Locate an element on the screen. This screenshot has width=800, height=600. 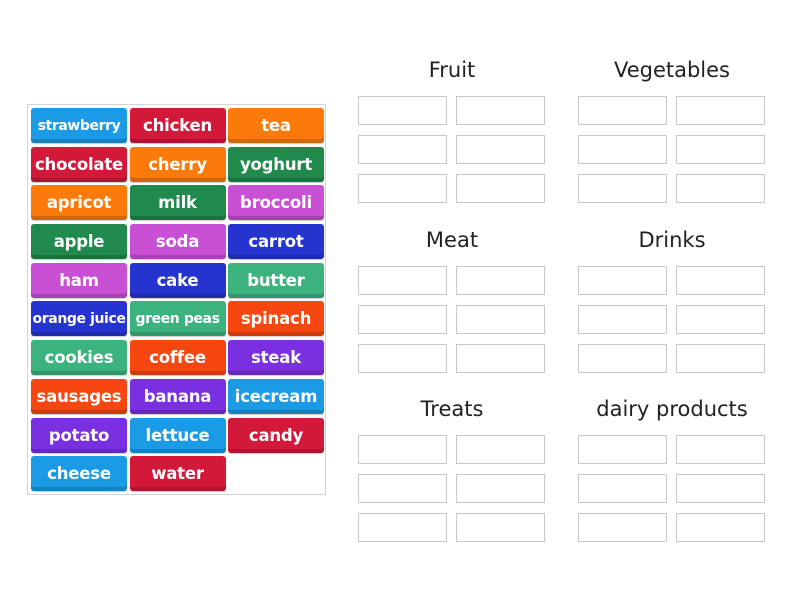
word-tile-chocolate: chocolate is located at coordinates (79, 164).